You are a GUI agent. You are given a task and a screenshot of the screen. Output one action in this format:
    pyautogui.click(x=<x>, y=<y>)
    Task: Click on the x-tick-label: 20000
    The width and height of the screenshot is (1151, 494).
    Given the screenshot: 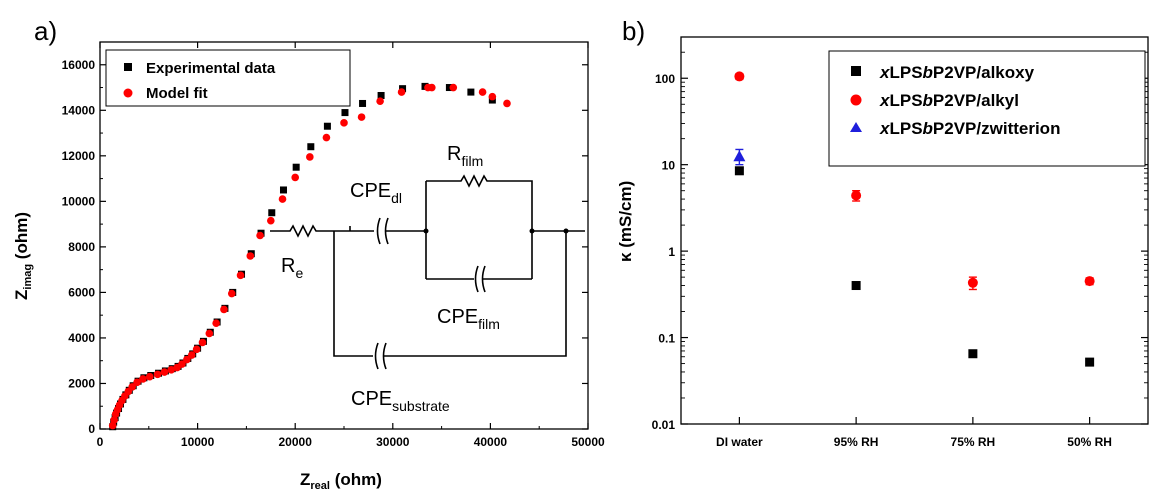 What is the action you would take?
    pyautogui.click(x=296, y=442)
    